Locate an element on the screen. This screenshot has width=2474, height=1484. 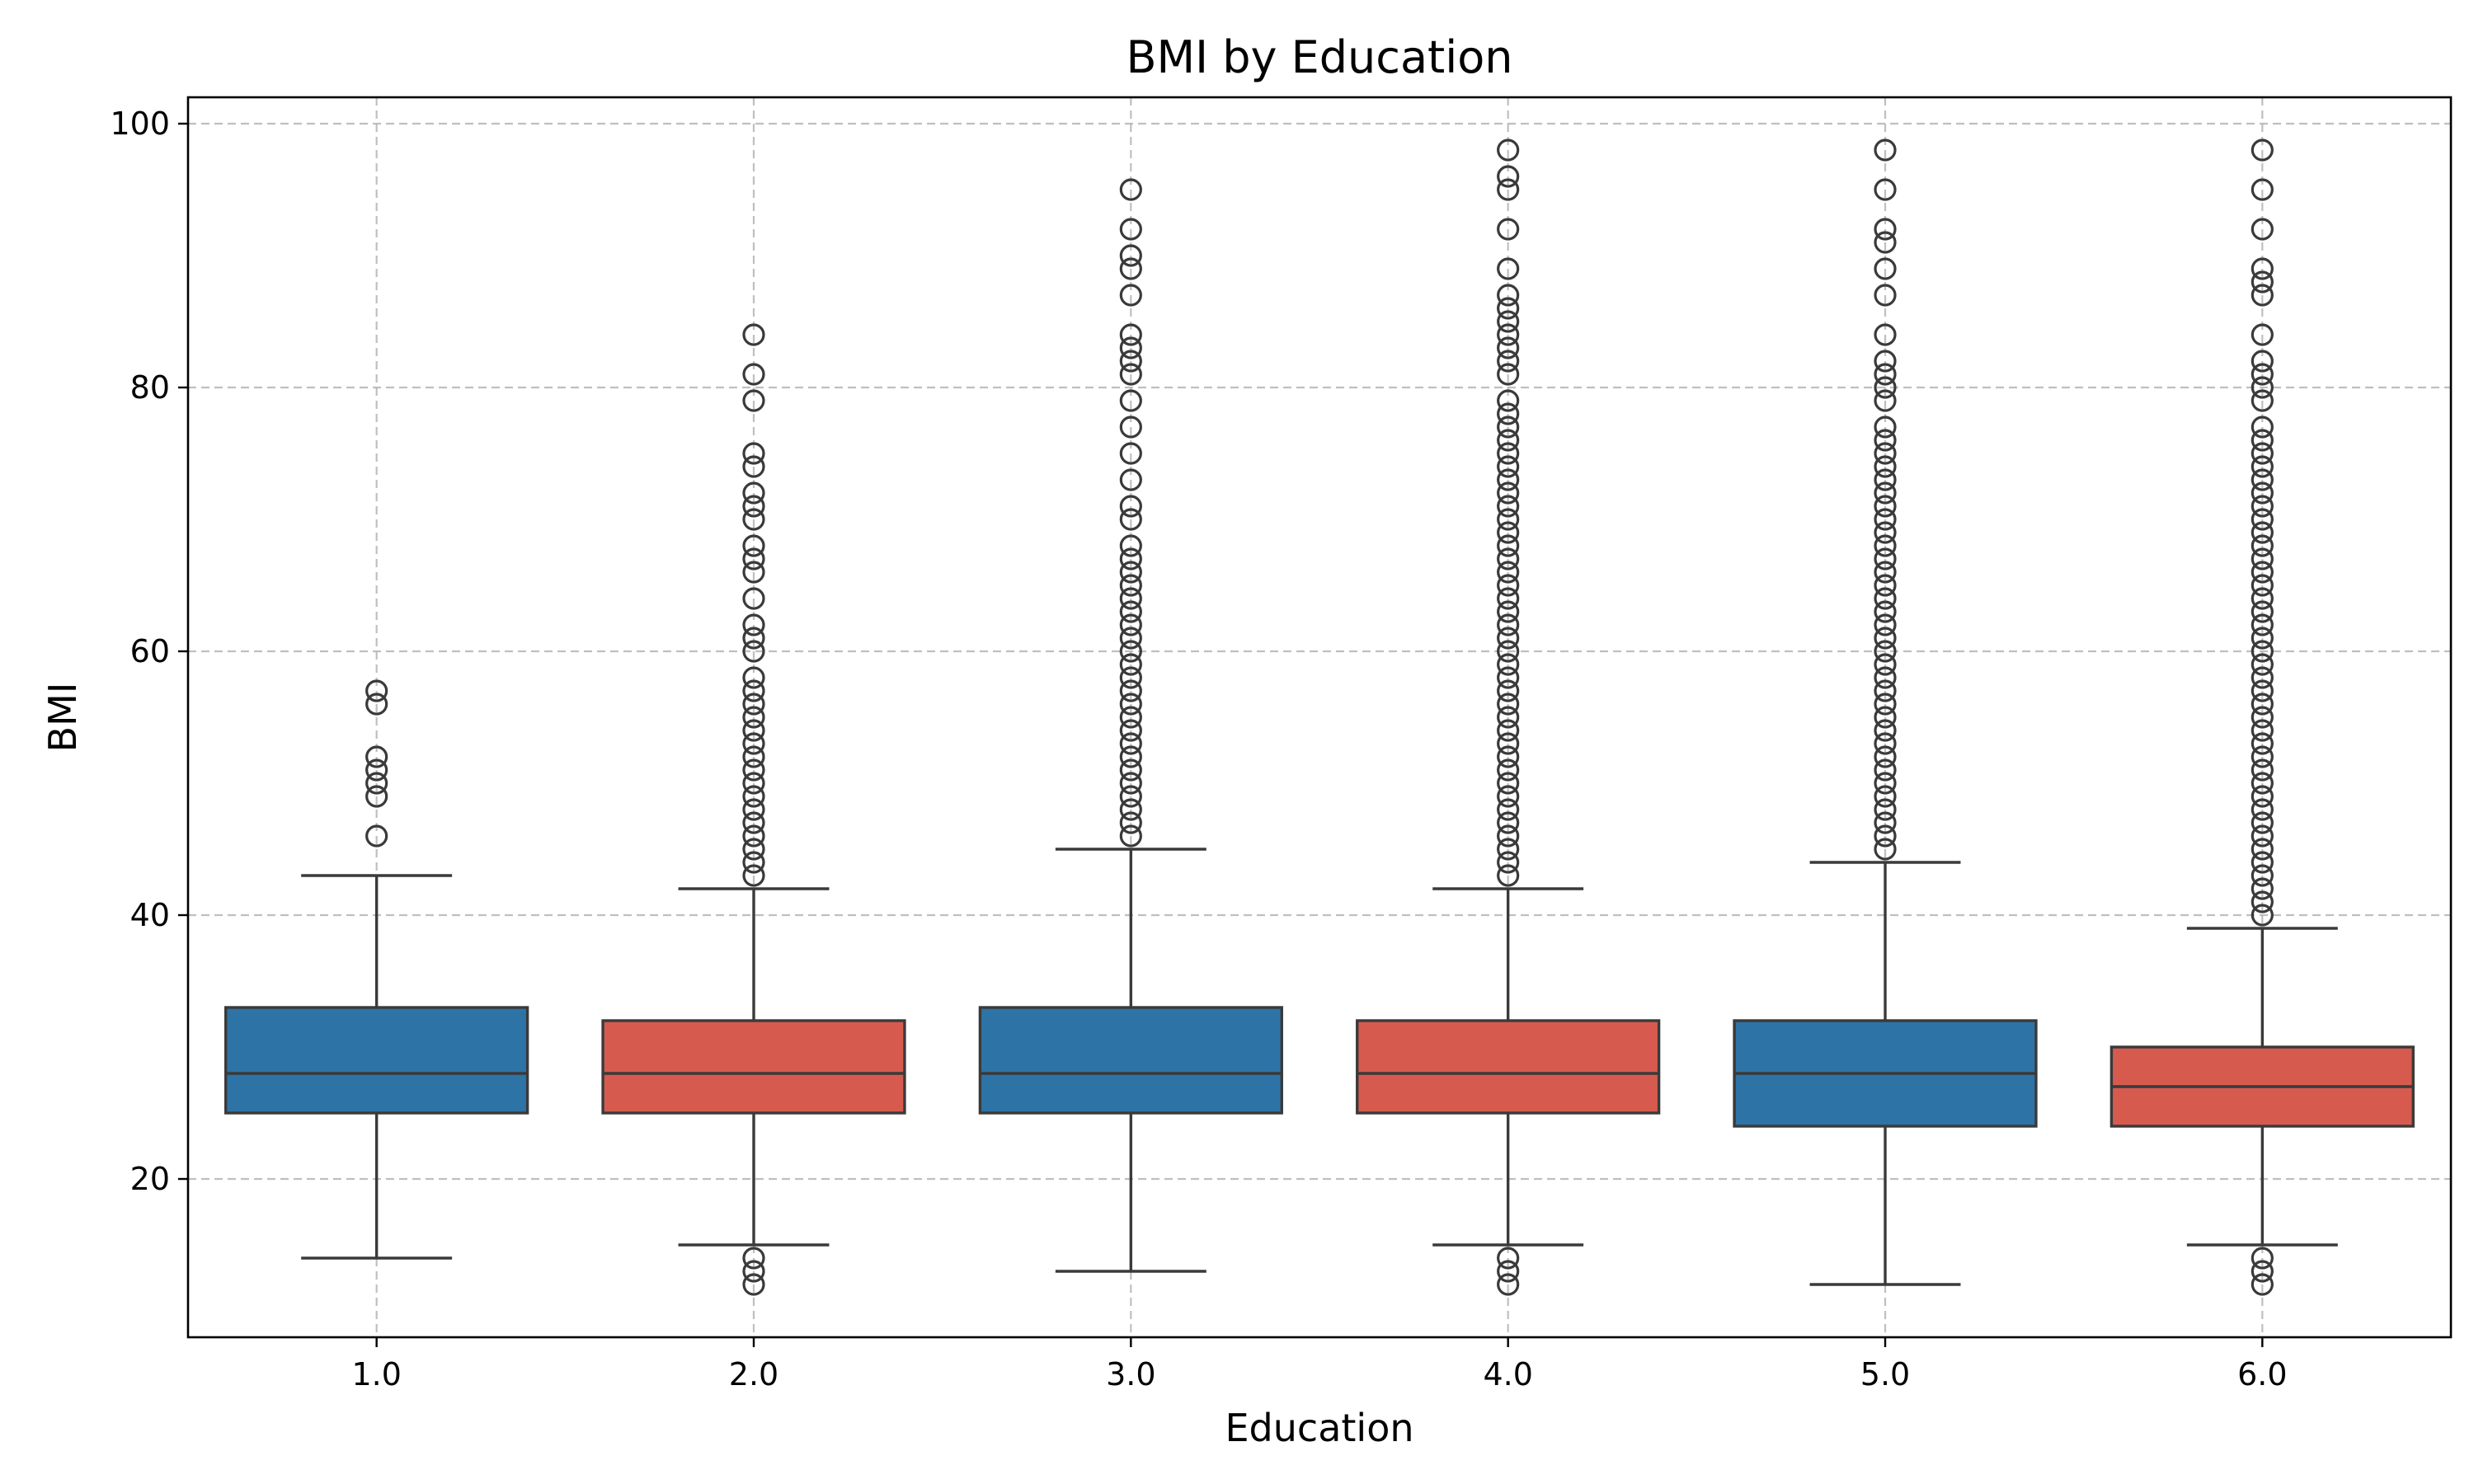
y-tick-label: 20 is located at coordinates (150, 1179).